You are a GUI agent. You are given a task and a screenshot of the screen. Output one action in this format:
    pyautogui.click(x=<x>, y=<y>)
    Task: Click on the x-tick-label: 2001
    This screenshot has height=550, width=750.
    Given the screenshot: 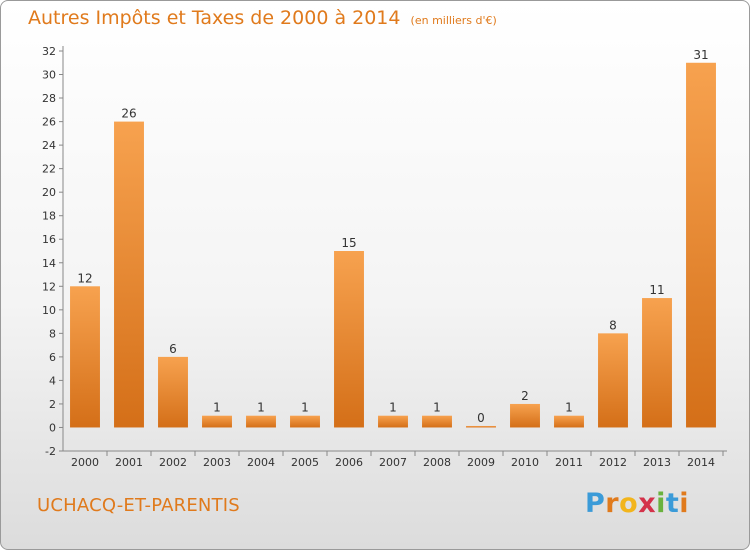 What is the action you would take?
    pyautogui.click(x=129, y=462)
    